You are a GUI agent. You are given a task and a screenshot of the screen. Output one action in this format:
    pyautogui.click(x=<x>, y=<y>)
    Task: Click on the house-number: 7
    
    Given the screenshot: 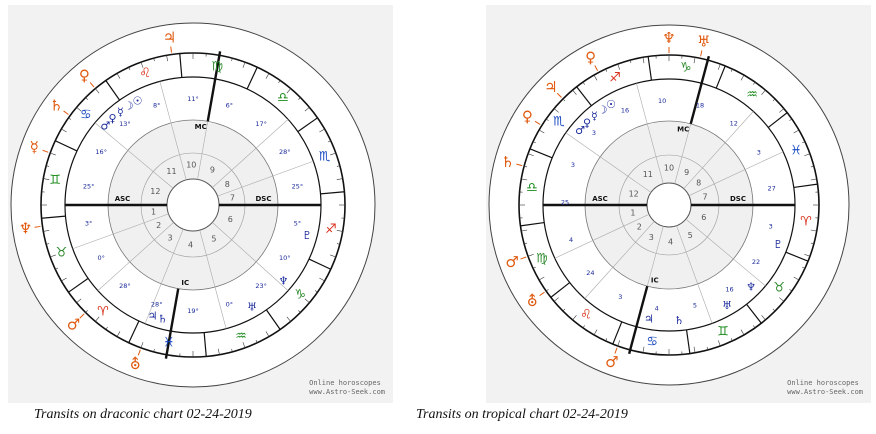 What is the action you would take?
    pyautogui.click(x=705, y=197)
    